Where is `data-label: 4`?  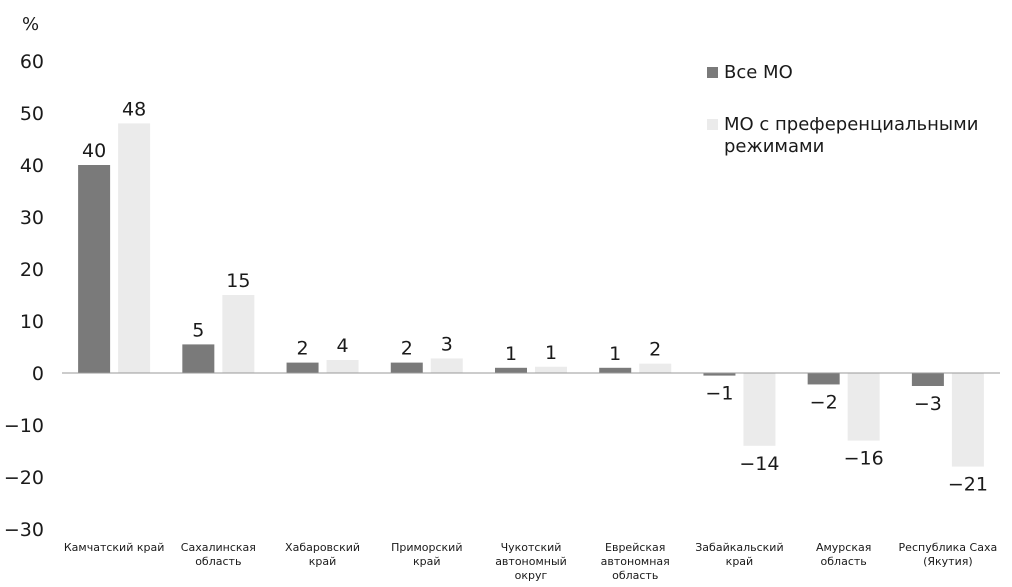 data-label: 4 is located at coordinates (343, 346).